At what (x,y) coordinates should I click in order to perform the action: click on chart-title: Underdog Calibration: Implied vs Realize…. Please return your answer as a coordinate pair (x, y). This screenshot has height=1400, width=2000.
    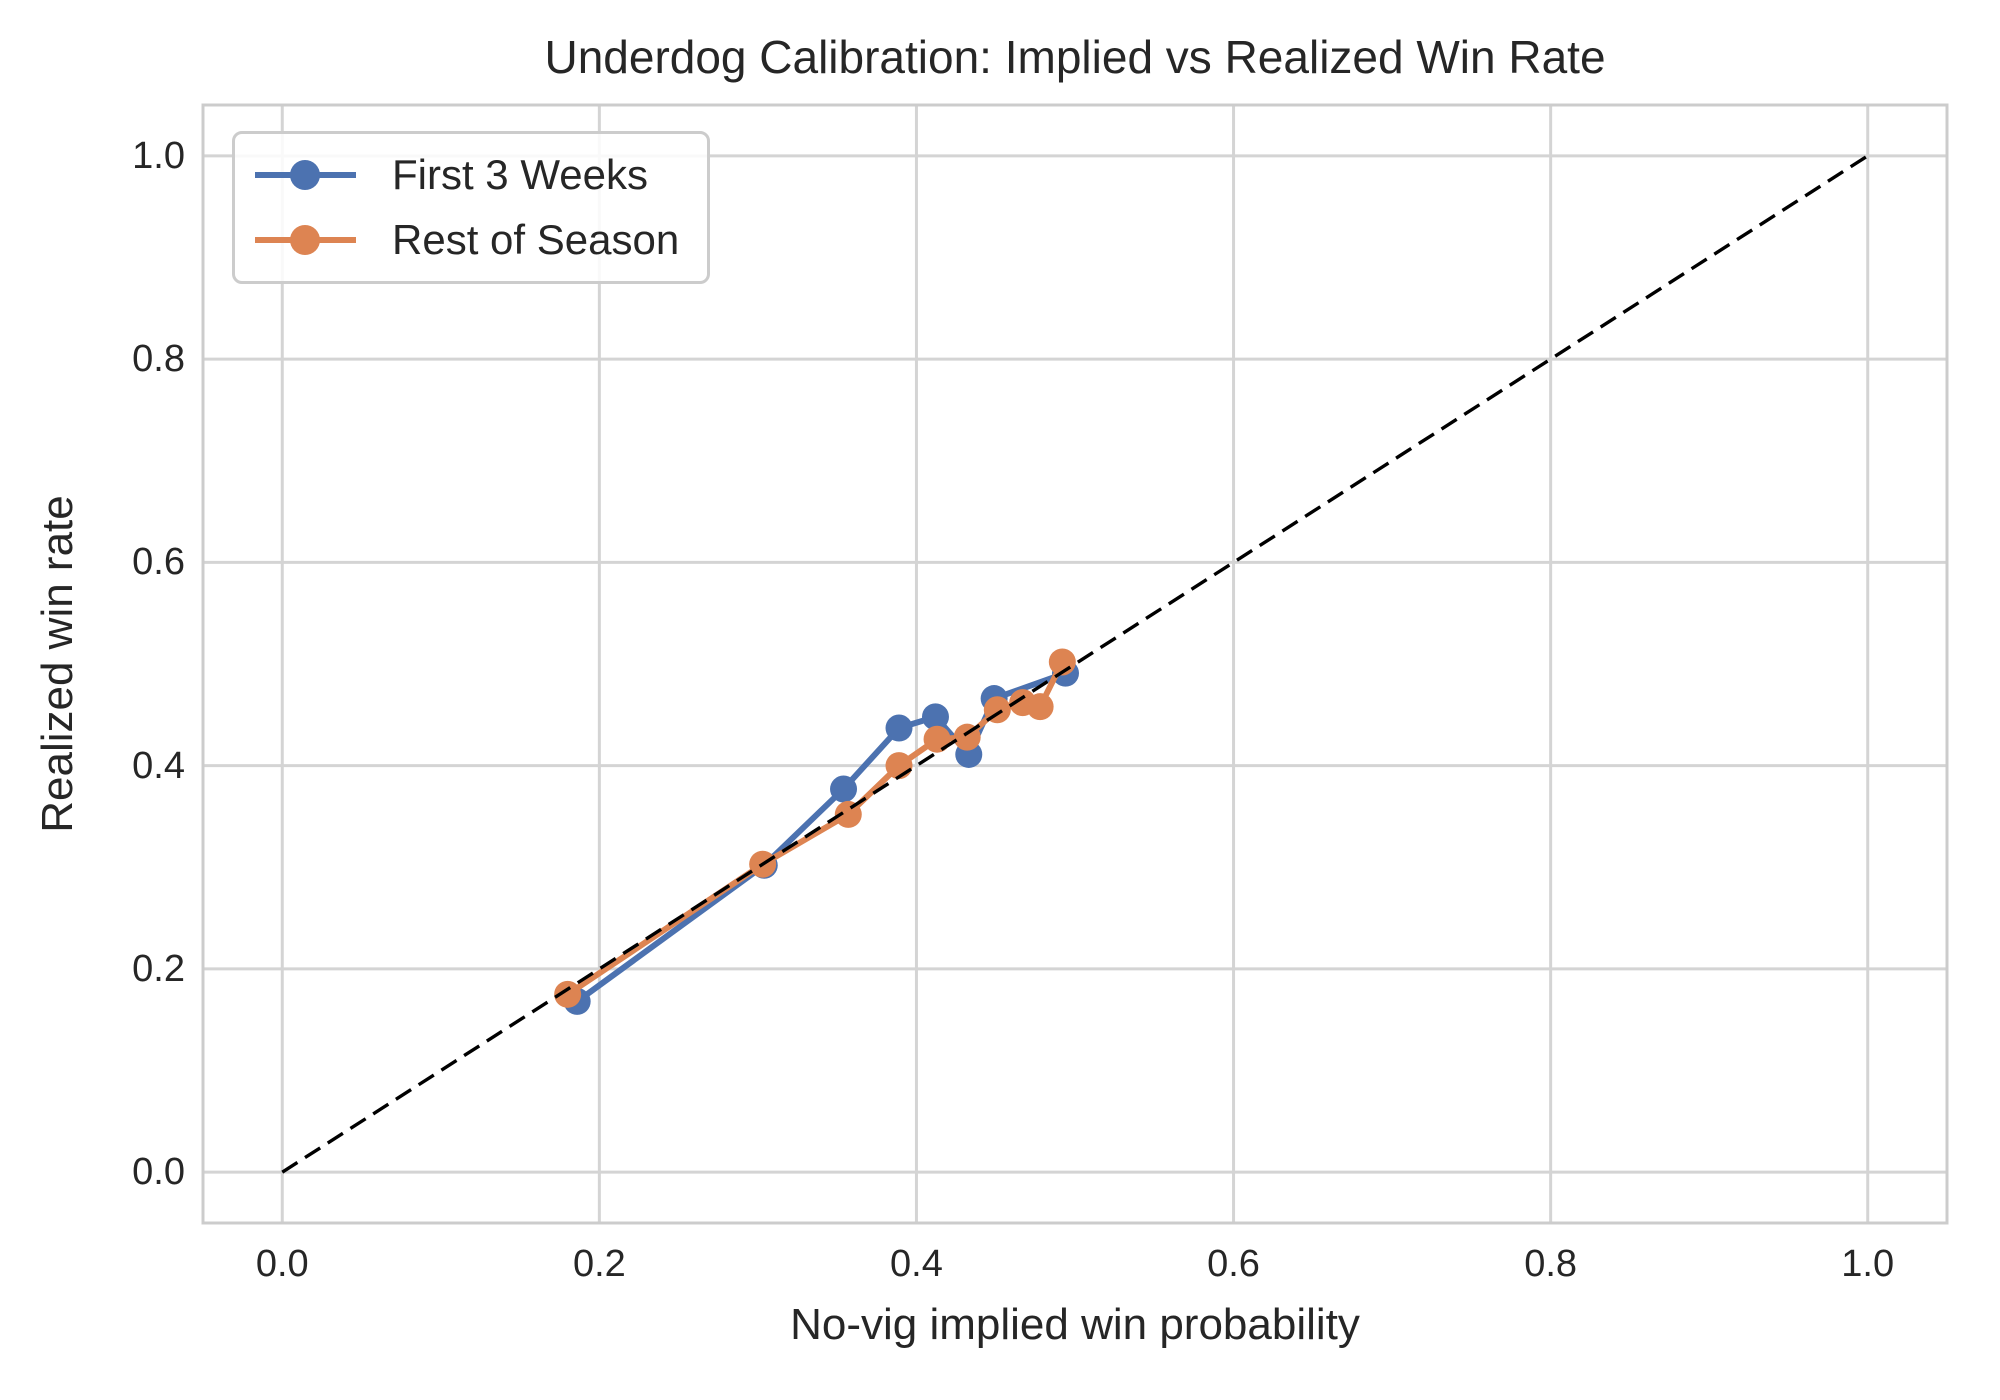
    Looking at the image, I should click on (1075, 57).